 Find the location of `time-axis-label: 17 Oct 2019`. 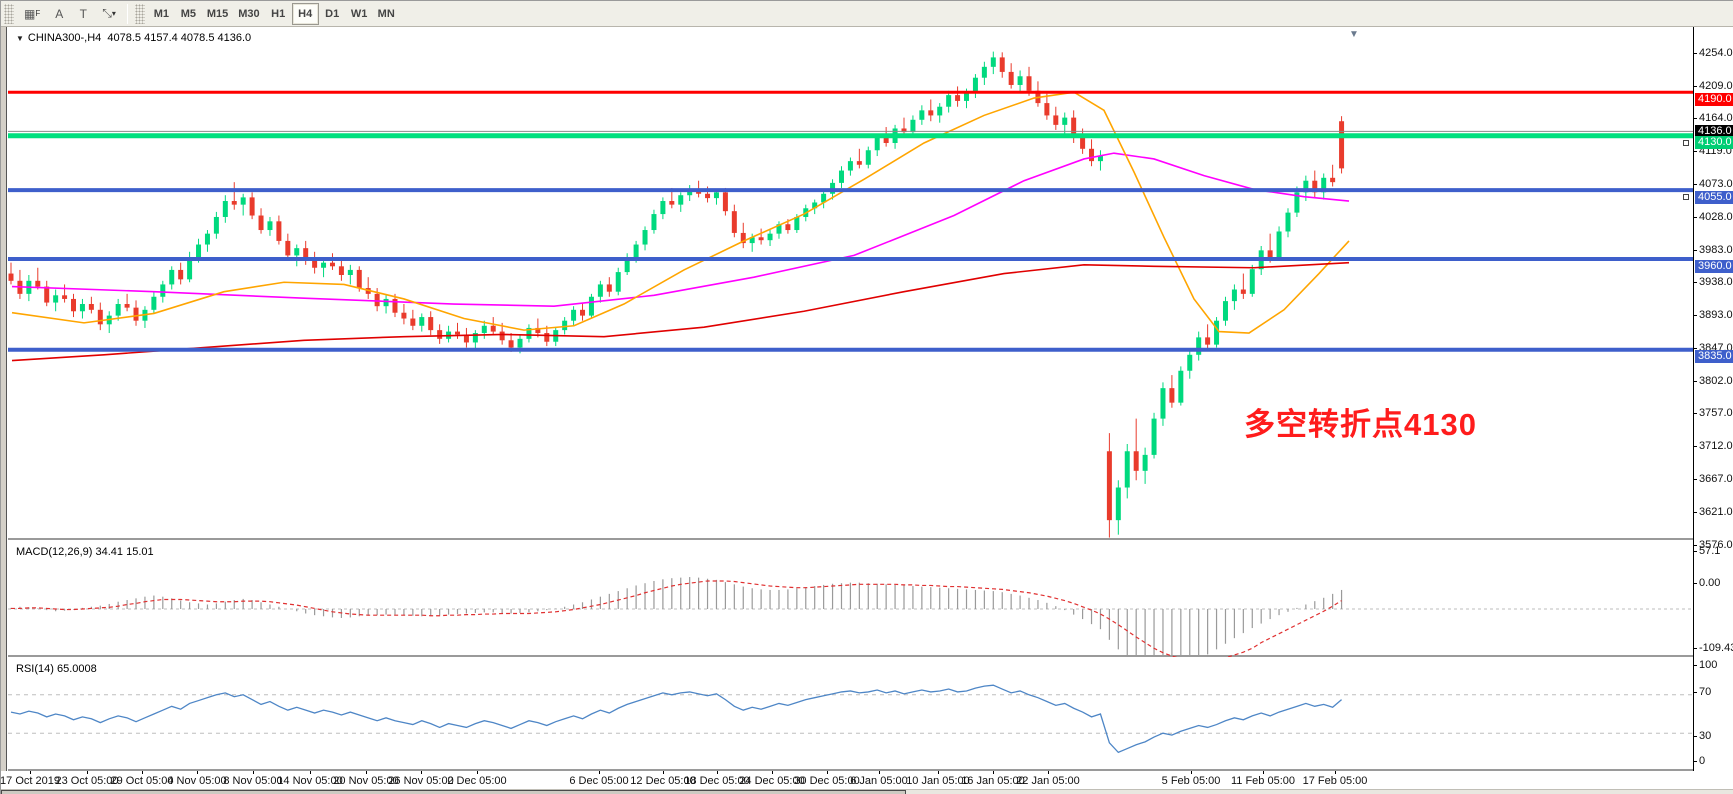

time-axis-label: 17 Oct 2019 is located at coordinates (30, 781).